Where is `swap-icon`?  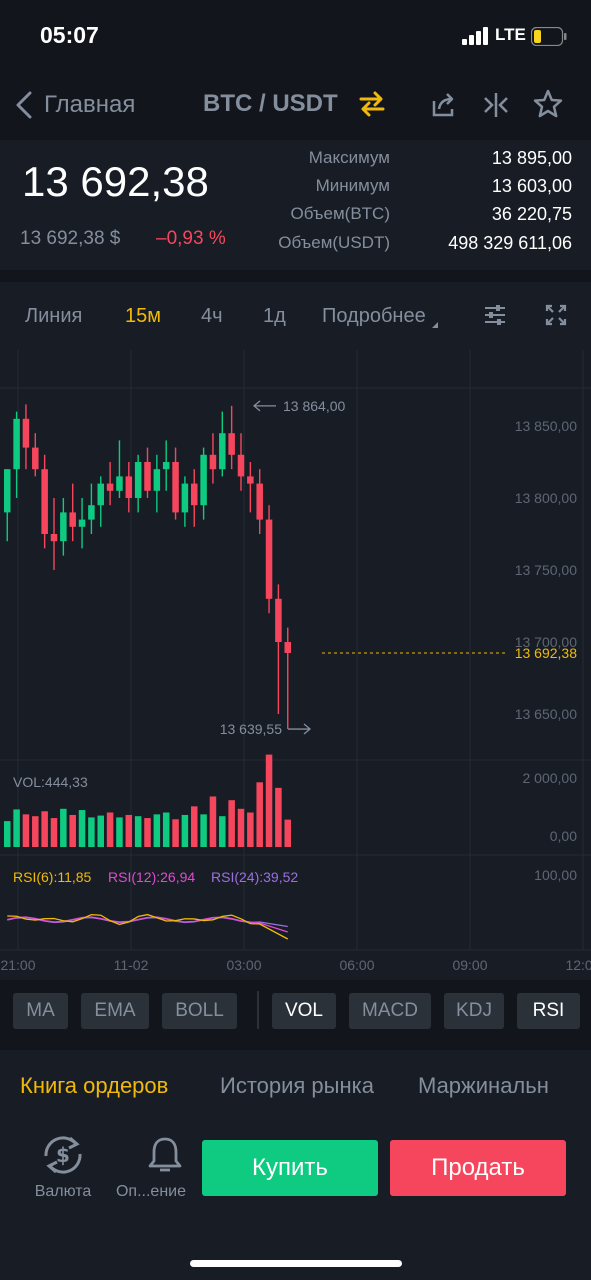 swap-icon is located at coordinates (372, 104).